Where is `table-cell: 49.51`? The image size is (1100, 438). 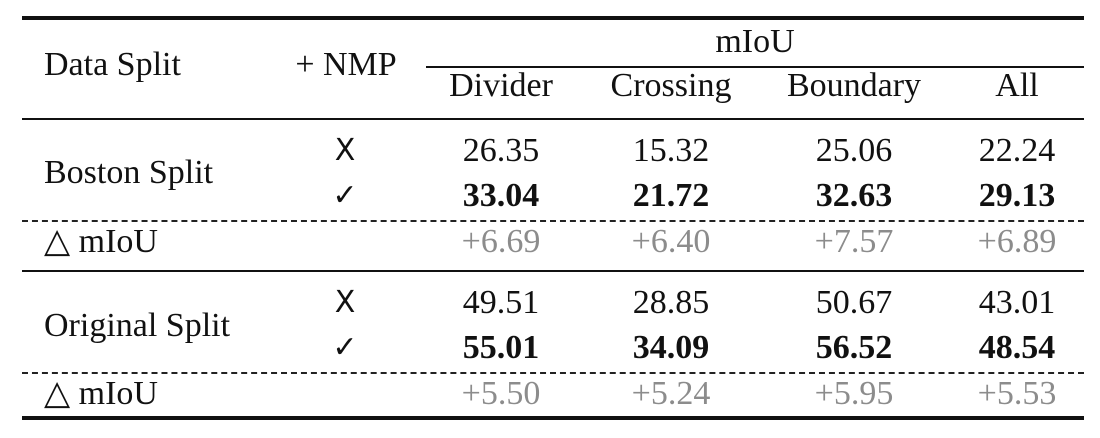 table-cell: 49.51 is located at coordinates (501, 302).